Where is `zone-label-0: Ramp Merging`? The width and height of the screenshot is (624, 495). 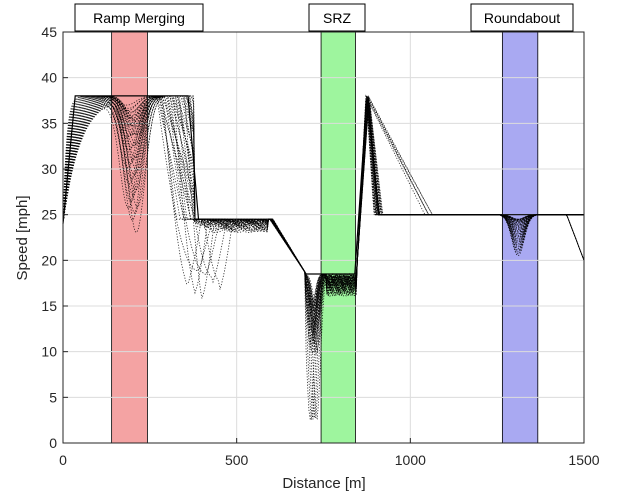 zone-label-0: Ramp Merging is located at coordinates (139, 18).